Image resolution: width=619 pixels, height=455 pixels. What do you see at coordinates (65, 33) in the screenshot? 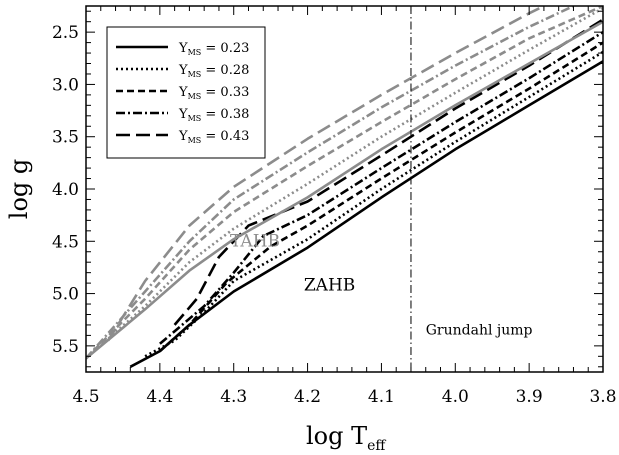
I see `y-tick-label: 2.5` at bounding box center [65, 33].